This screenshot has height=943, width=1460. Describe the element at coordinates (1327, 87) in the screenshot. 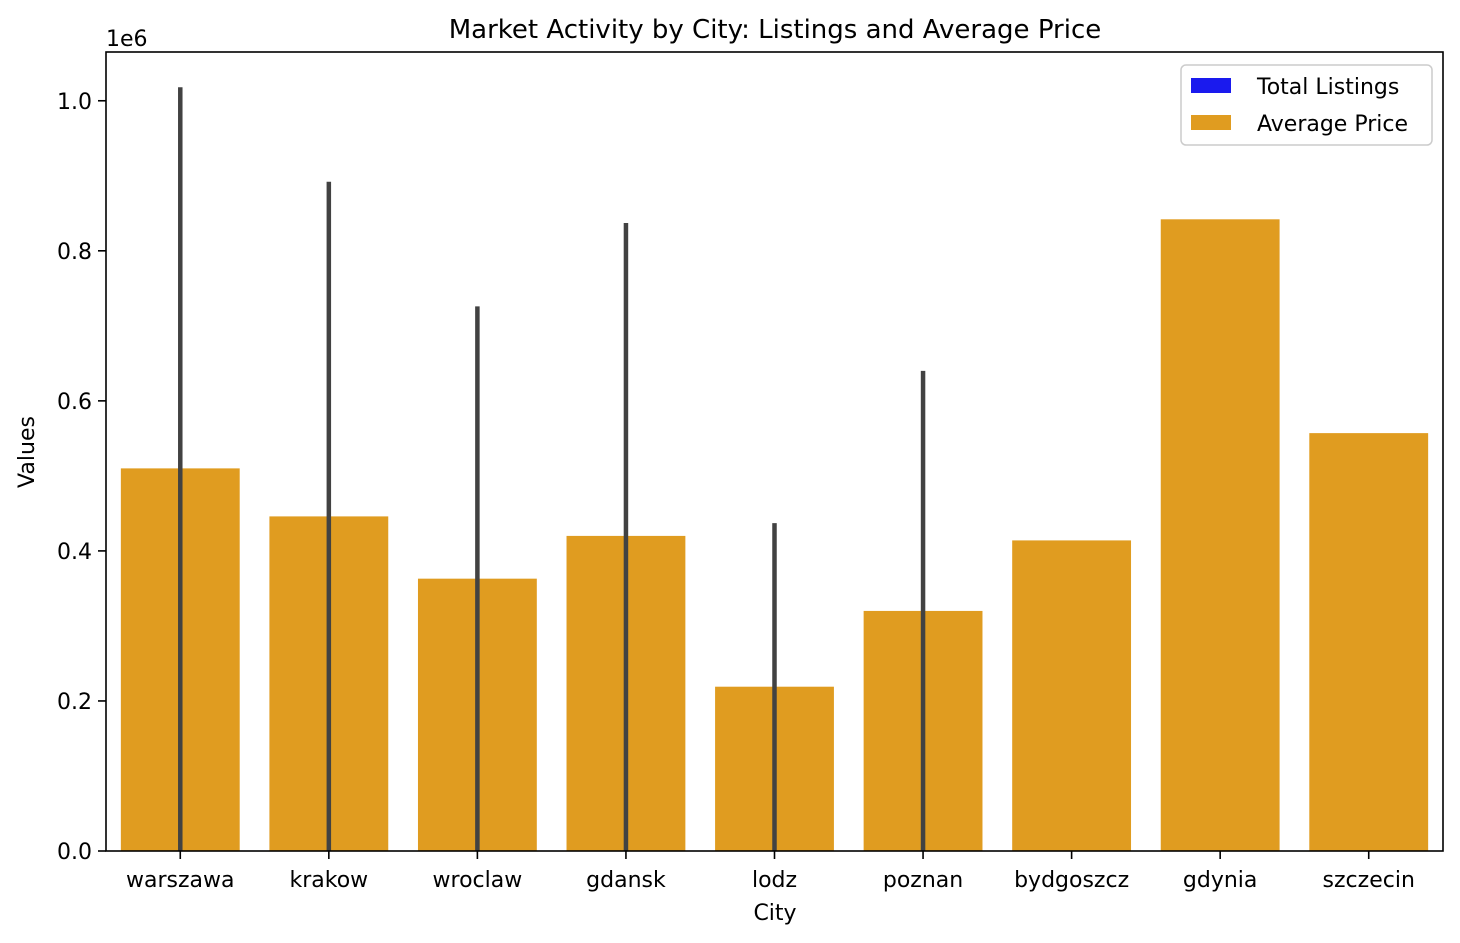

I see `legend-label-total-listings: Total Listings` at that location.